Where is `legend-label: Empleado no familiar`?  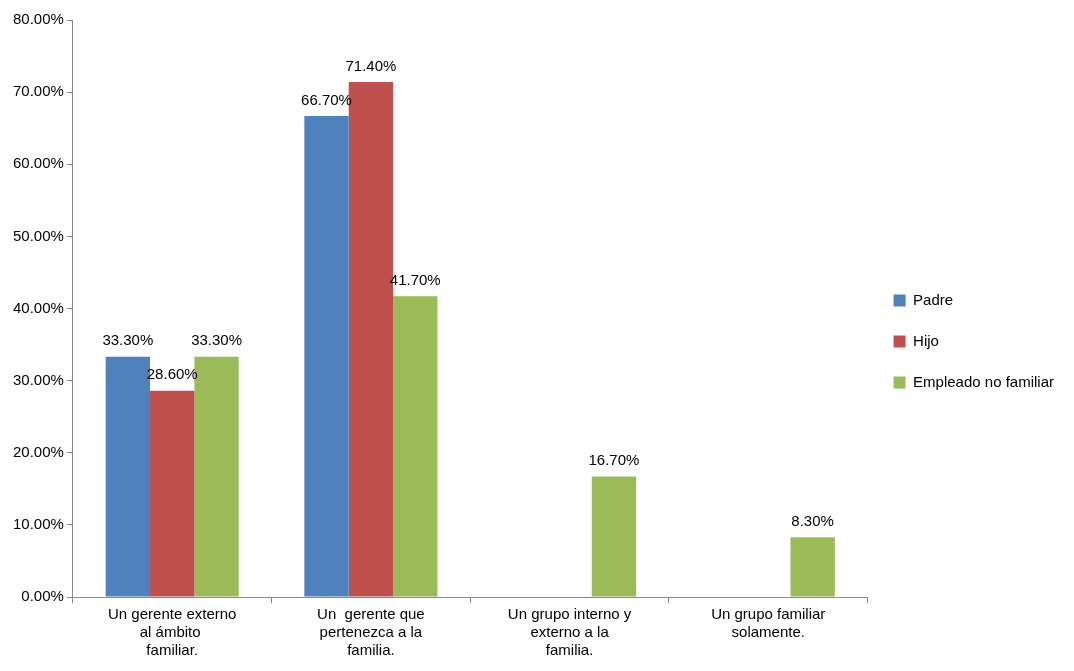 legend-label: Empleado no familiar is located at coordinates (983, 381).